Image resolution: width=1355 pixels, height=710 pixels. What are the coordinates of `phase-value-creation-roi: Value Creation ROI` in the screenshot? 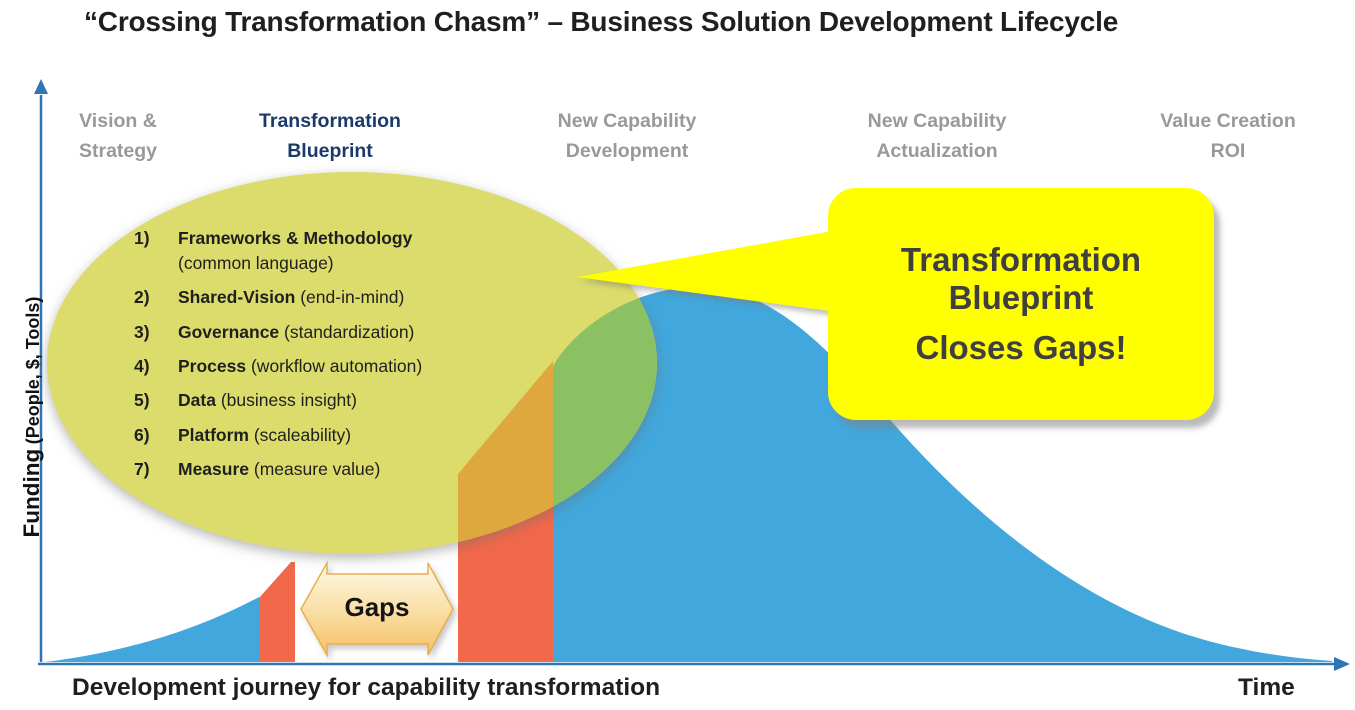 It's located at (1227, 136).